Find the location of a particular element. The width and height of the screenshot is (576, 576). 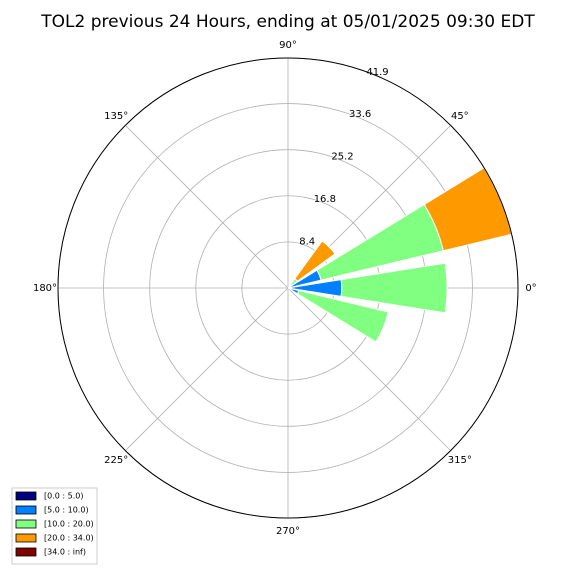

r-tick-label: 41.9 is located at coordinates (377, 72).